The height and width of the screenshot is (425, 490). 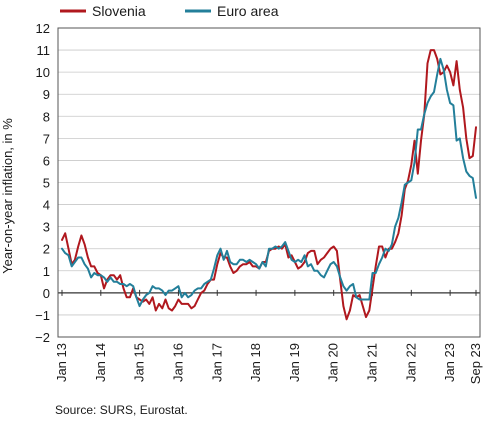 I want to click on y-tick-label: 8, so click(x=46, y=116).